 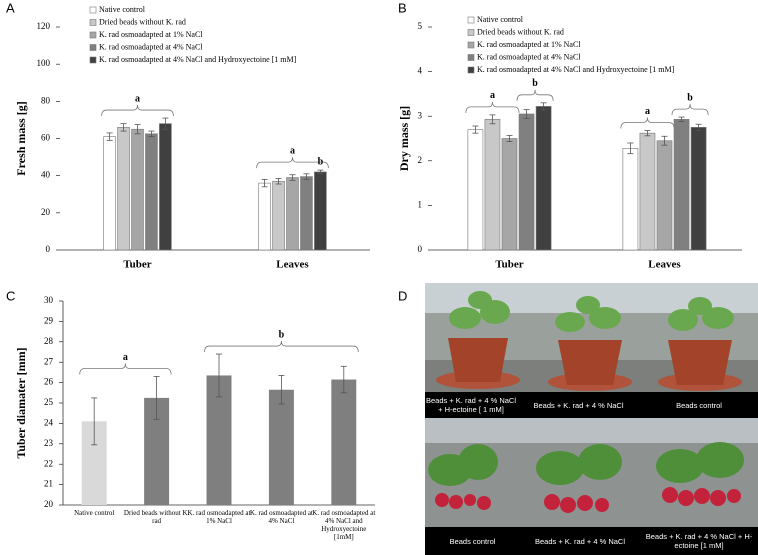 What do you see at coordinates (46, 175) in the screenshot?
I see `y-tick-label: 40` at bounding box center [46, 175].